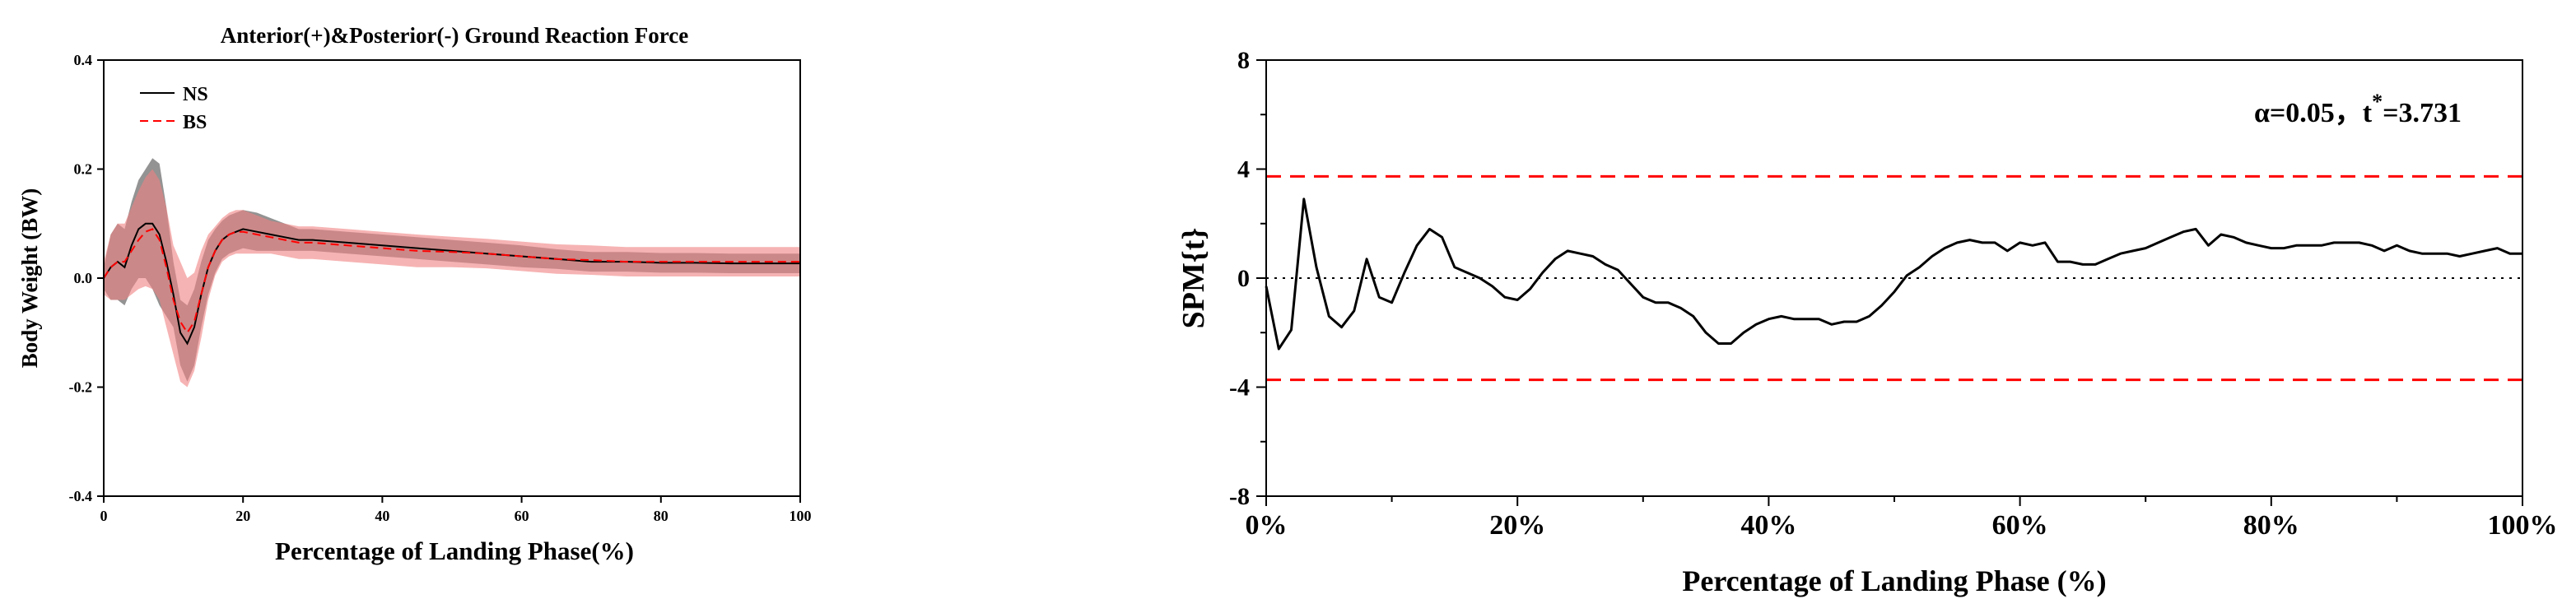  I want to click on spm-annotation-prefix: α=0.05，t, so click(2313, 113).